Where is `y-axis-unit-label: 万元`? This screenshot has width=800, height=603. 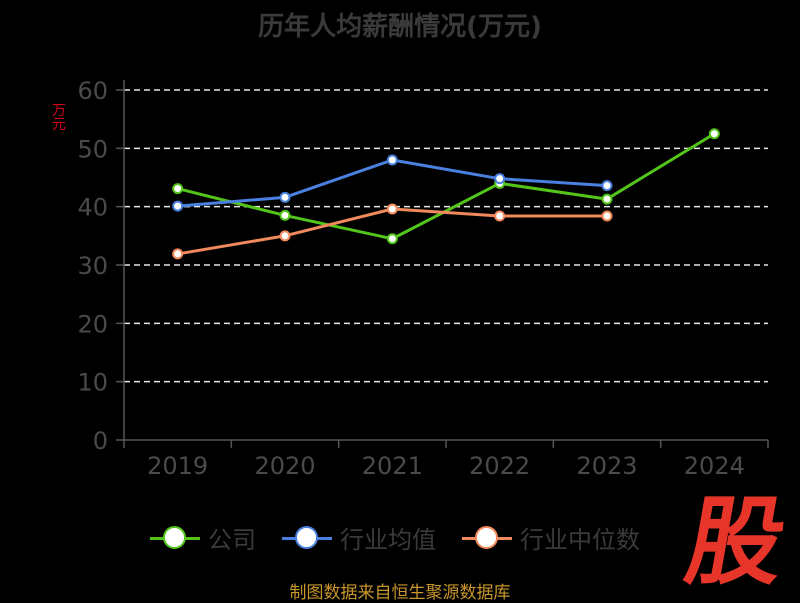
y-axis-unit-label: 万元 is located at coordinates (59, 118).